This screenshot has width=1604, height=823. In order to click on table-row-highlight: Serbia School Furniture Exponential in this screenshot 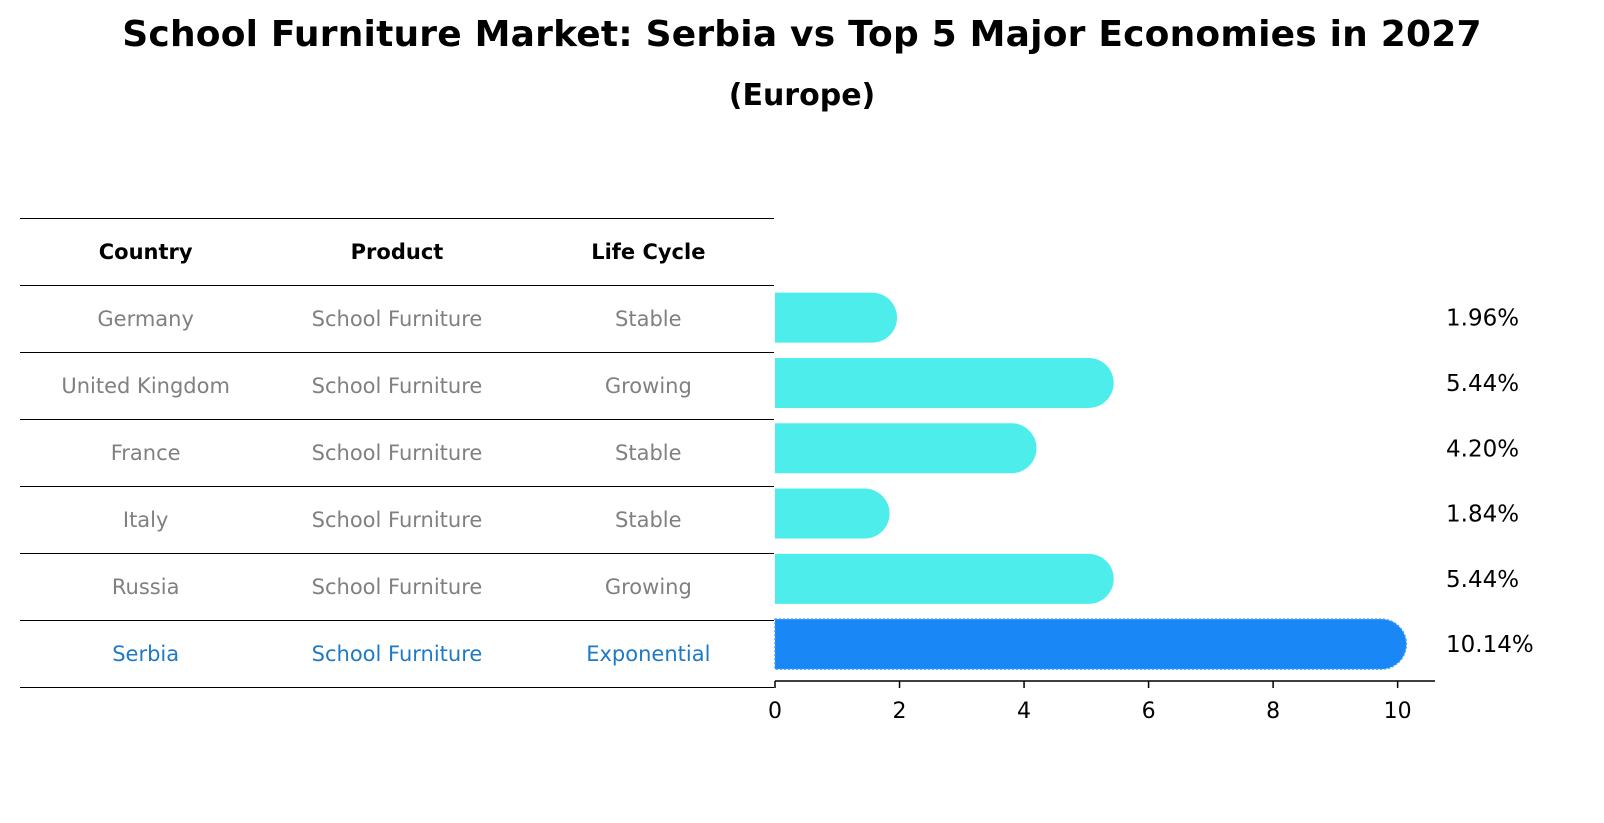, I will do `click(397, 654)`.